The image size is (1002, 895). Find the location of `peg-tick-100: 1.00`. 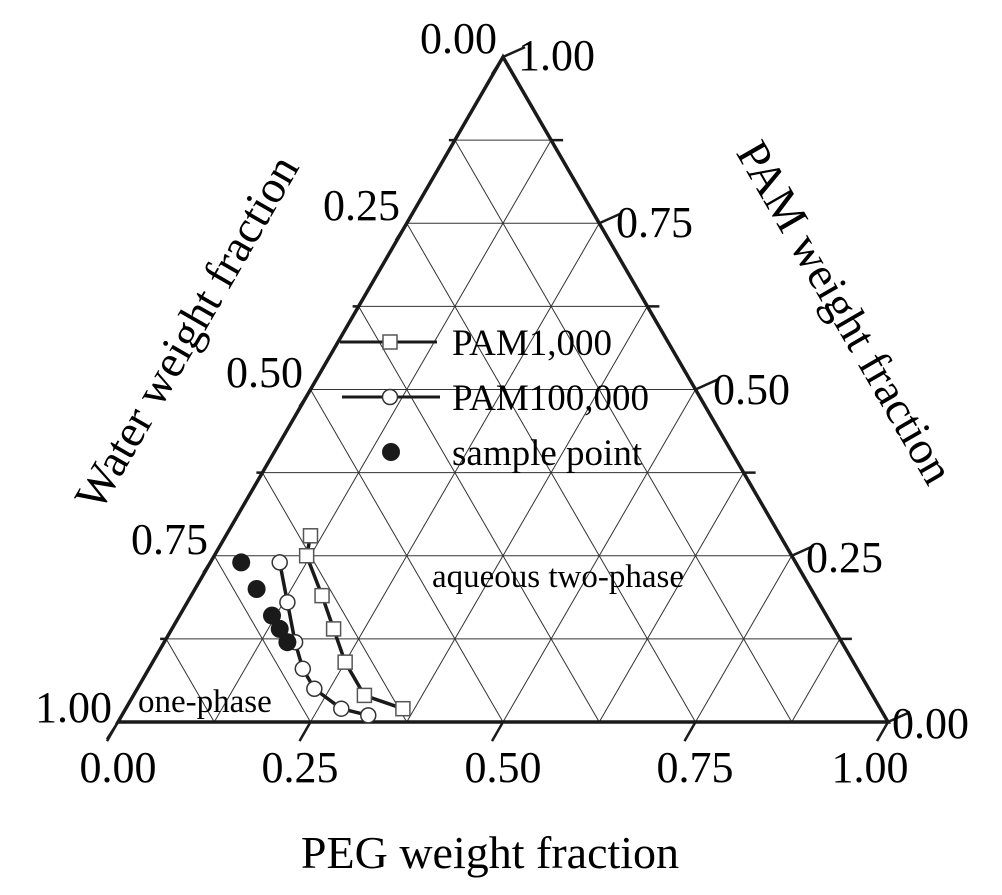

peg-tick-100: 1.00 is located at coordinates (870, 767).